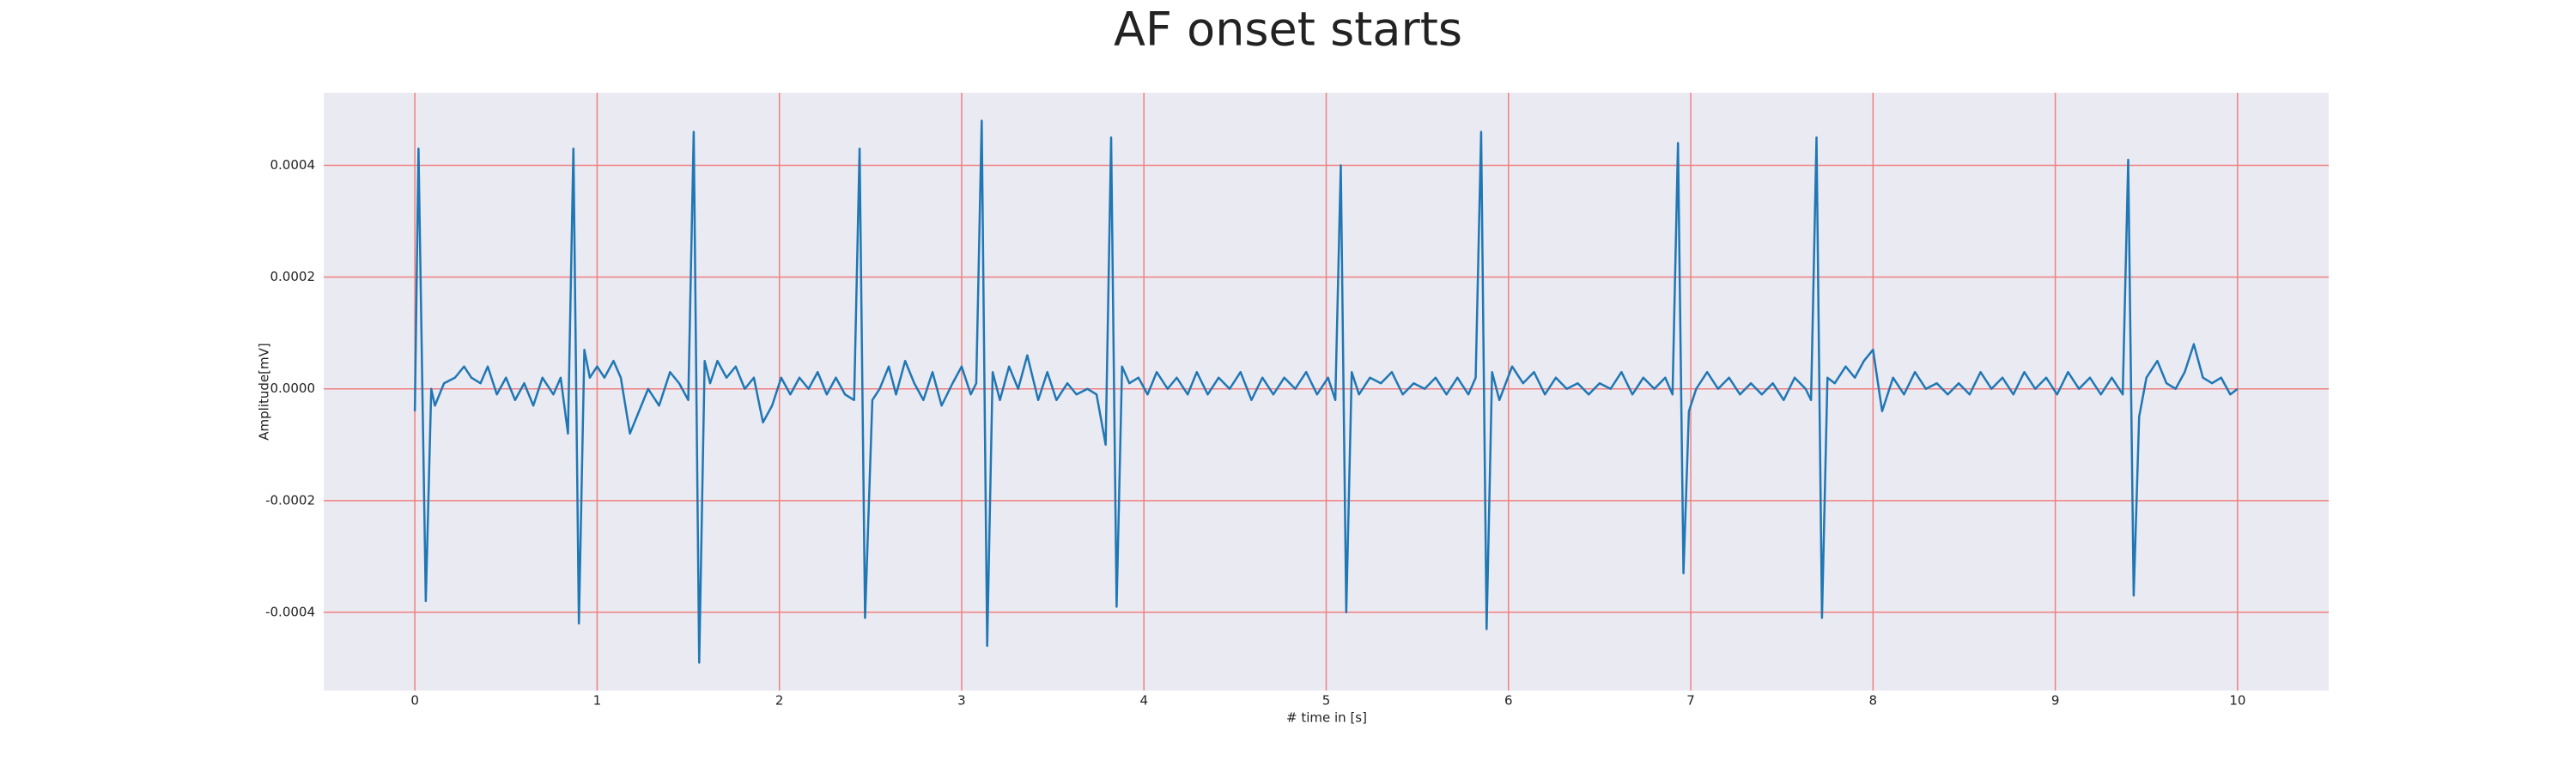 The width and height of the screenshot is (2576, 773). What do you see at coordinates (2055, 701) in the screenshot?
I see `x-tick-label: 9` at bounding box center [2055, 701].